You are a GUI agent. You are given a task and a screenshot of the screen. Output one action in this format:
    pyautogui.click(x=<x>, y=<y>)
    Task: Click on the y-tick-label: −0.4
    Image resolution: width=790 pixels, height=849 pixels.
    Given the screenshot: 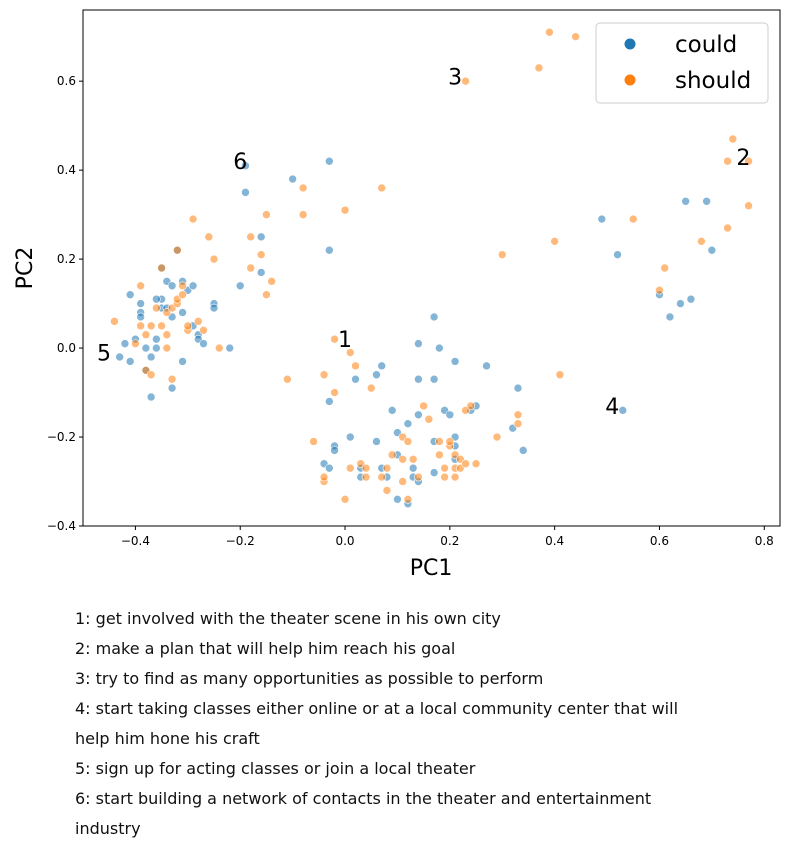 What is the action you would take?
    pyautogui.click(x=61, y=526)
    